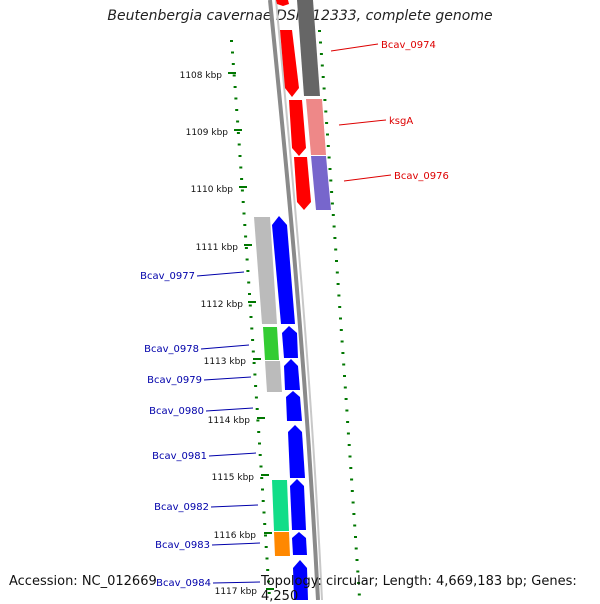  Describe the element at coordinates (316, 127) in the screenshot. I see `feature-cog-ksga` at that location.